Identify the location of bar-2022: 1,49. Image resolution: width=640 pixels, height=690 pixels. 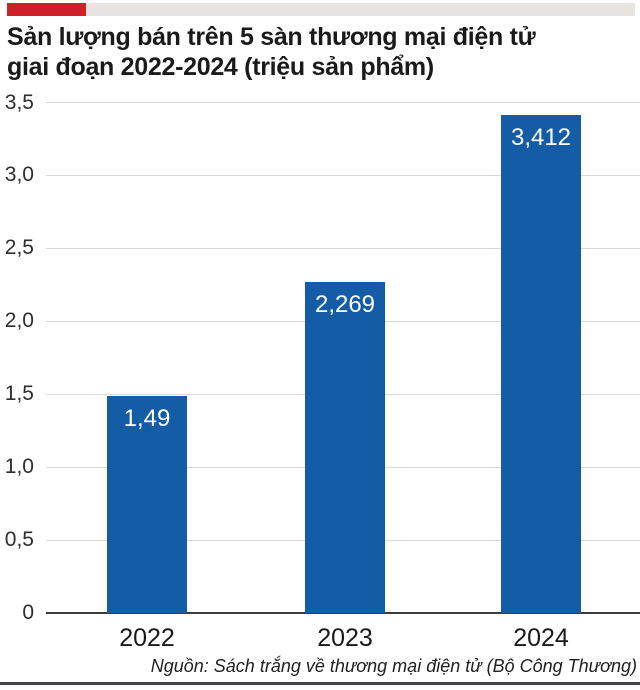
(147, 504).